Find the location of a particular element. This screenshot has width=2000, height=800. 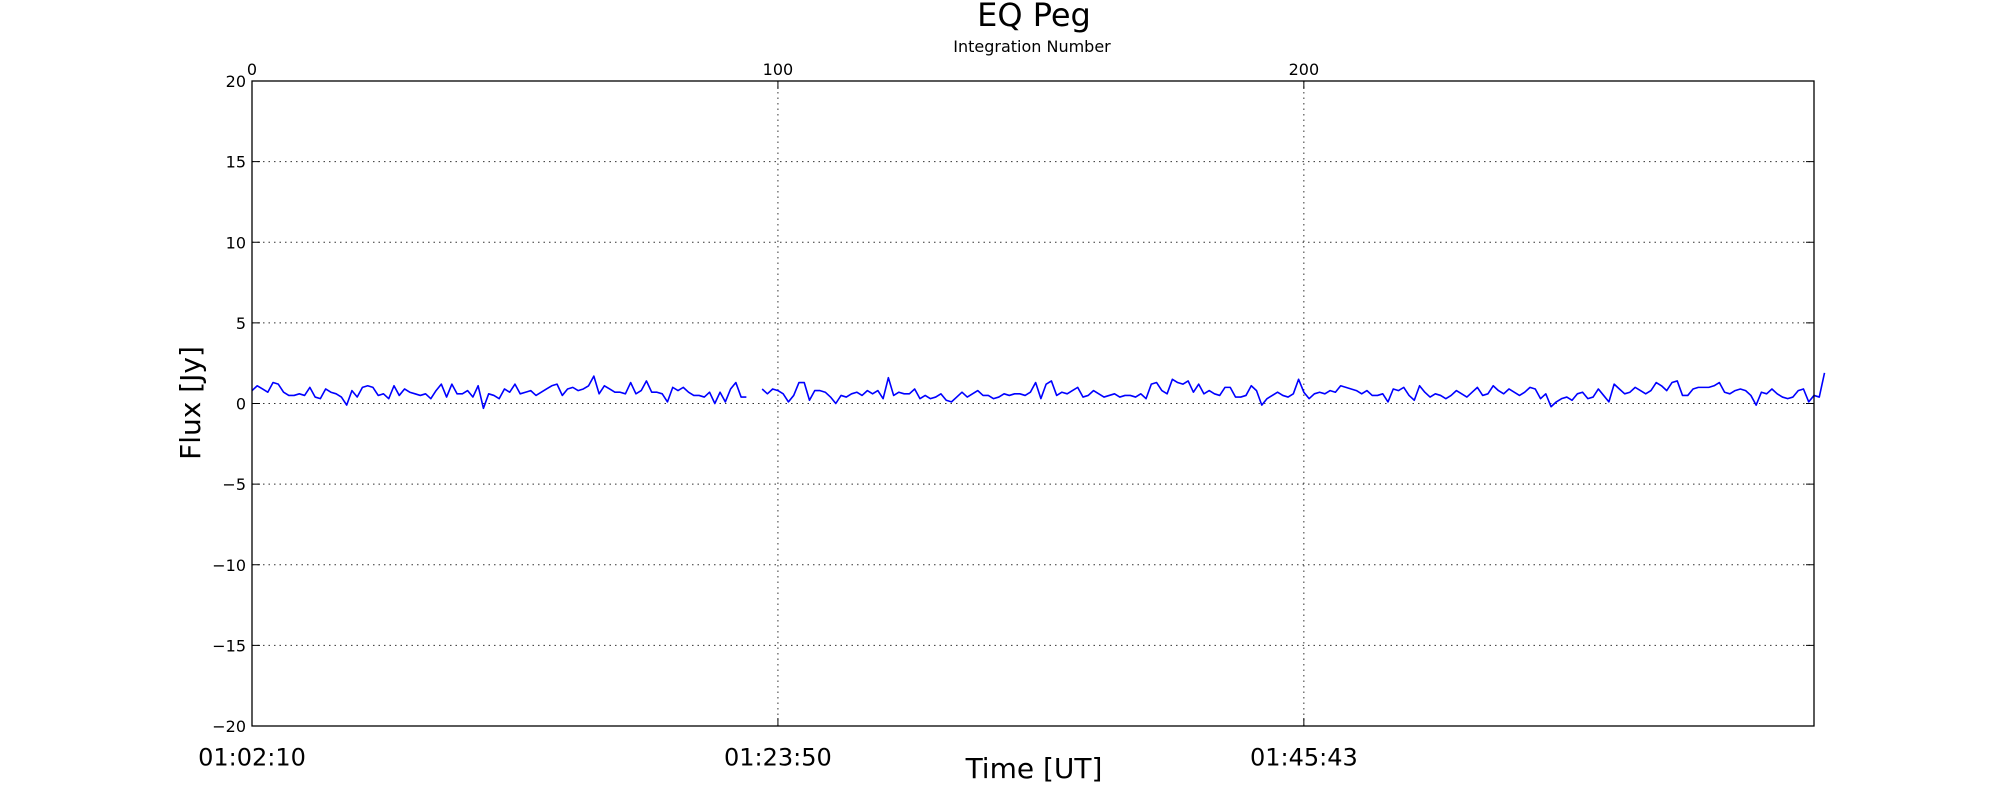

flux-series is located at coordinates (1038, 391).